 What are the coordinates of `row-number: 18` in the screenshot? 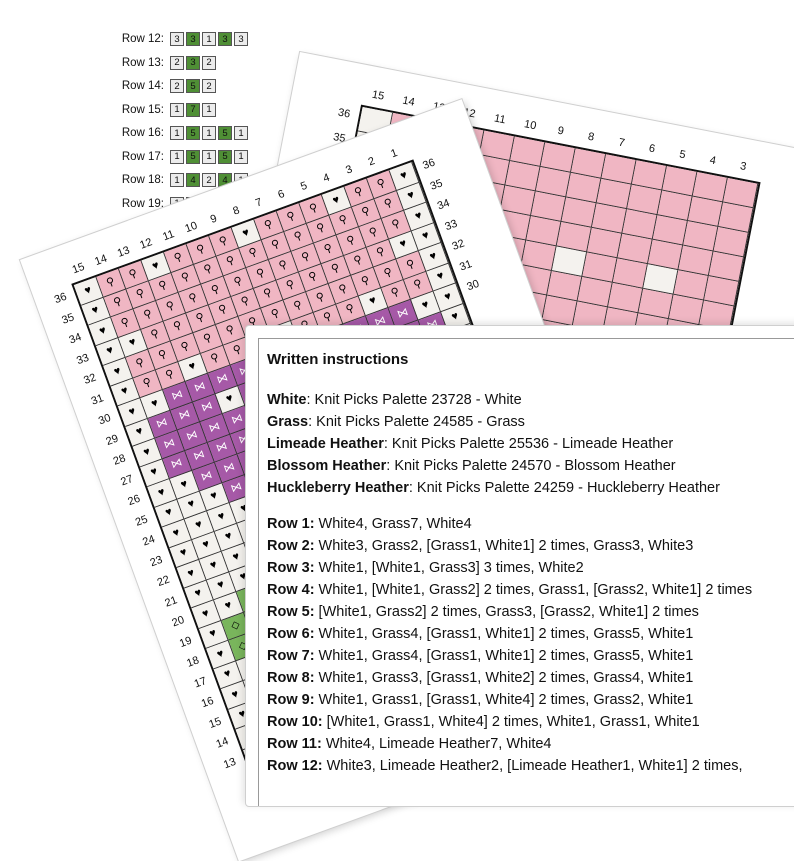 It's located at (193, 662).